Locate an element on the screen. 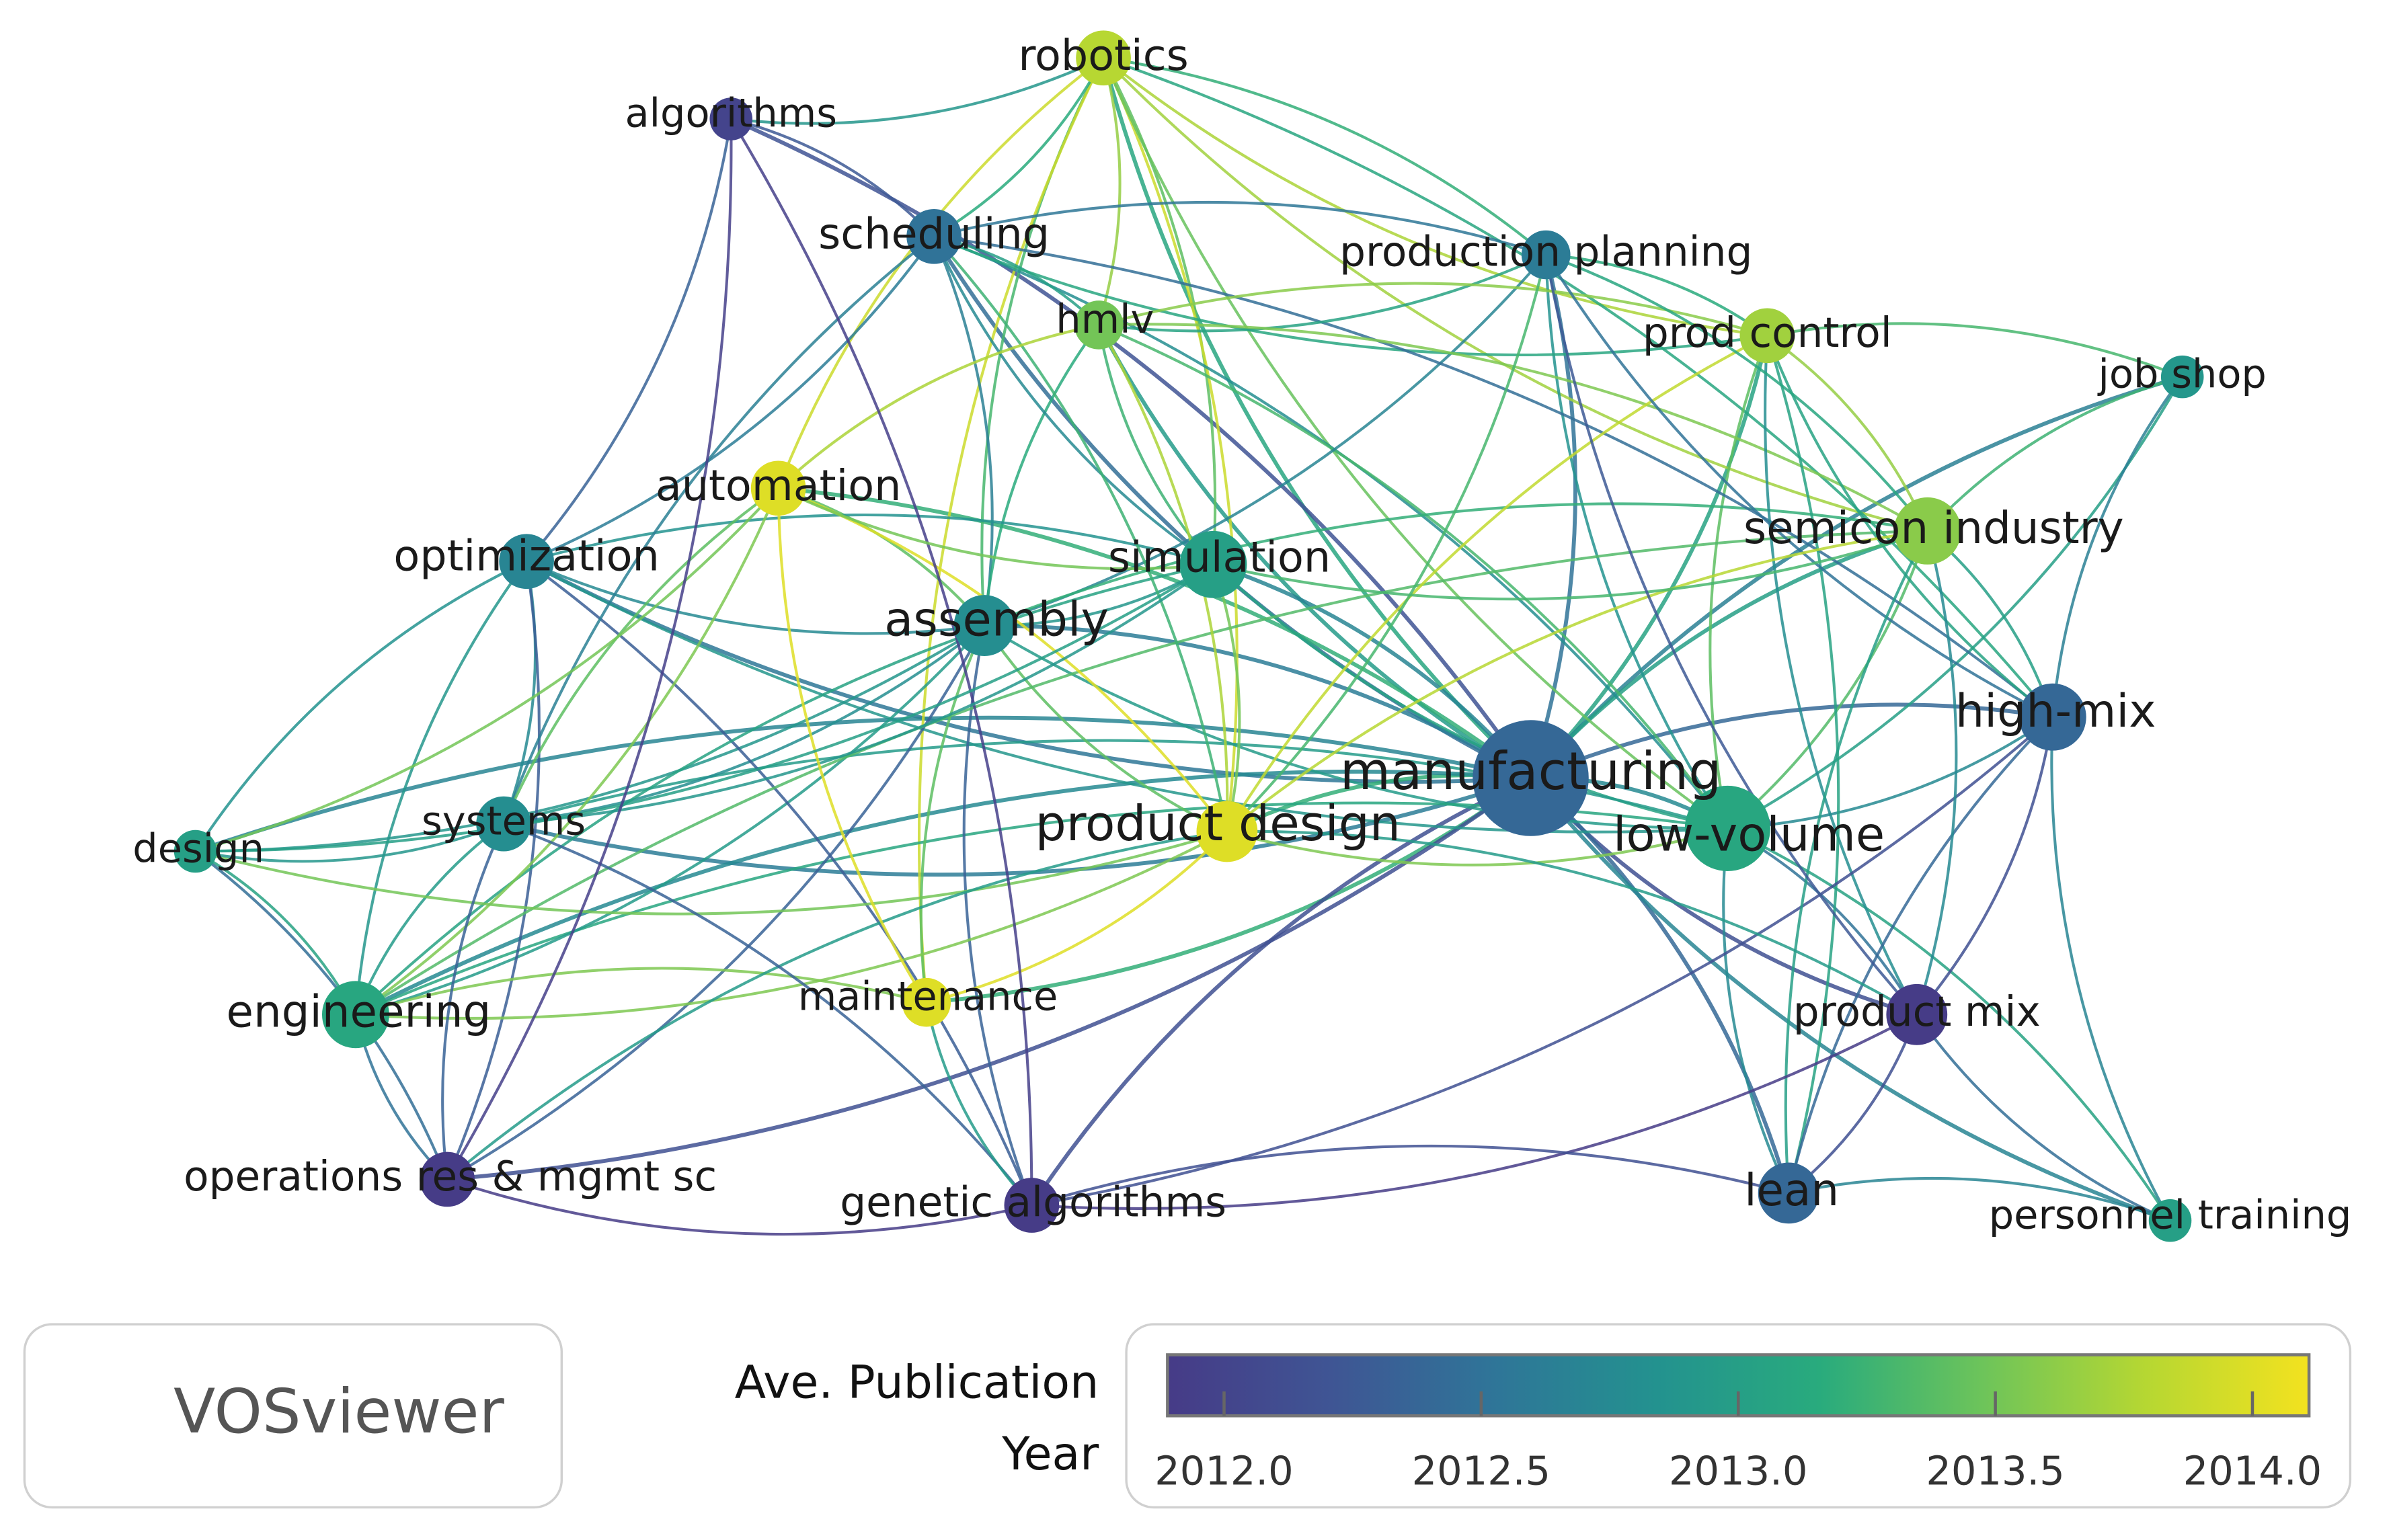 This screenshot has width=2393, height=1540. node-label: simulation is located at coordinates (1219, 557).